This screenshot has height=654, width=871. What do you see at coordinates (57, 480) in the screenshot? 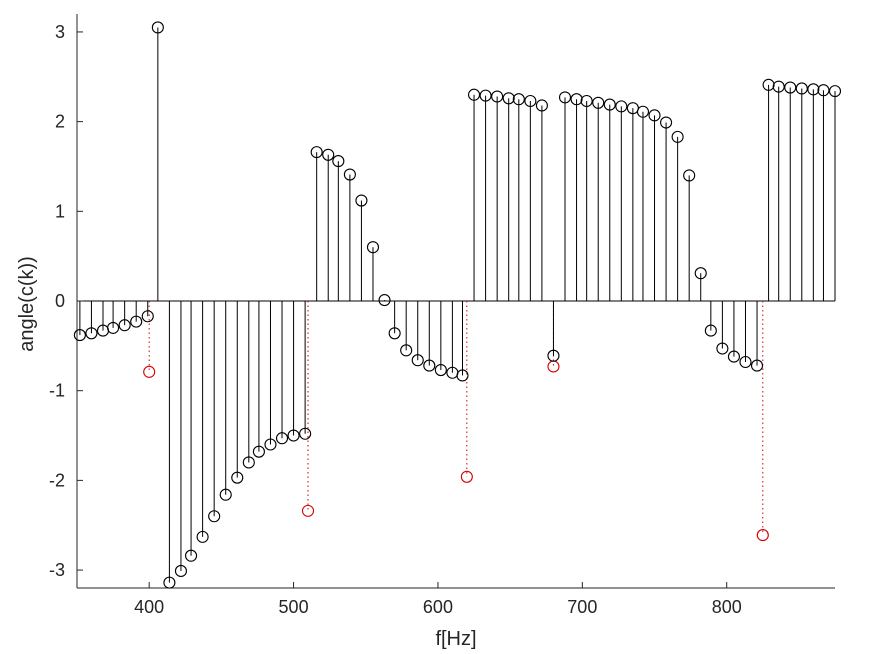
I see `y-tick-label: -2` at bounding box center [57, 480].